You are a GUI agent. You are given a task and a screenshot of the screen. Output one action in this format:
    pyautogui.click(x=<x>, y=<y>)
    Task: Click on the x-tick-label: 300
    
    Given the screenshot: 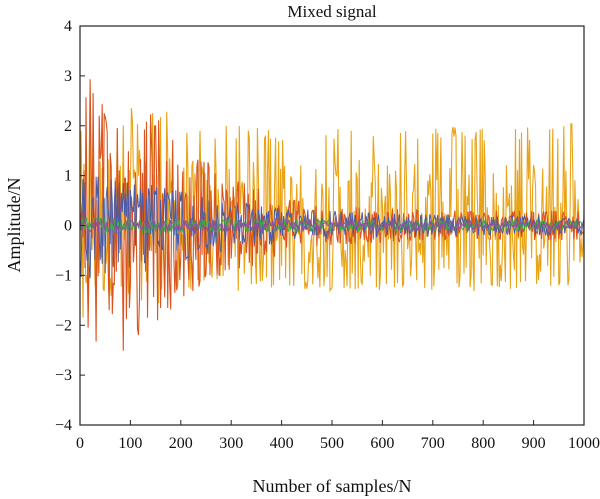 What is the action you would take?
    pyautogui.click(x=231, y=443)
    